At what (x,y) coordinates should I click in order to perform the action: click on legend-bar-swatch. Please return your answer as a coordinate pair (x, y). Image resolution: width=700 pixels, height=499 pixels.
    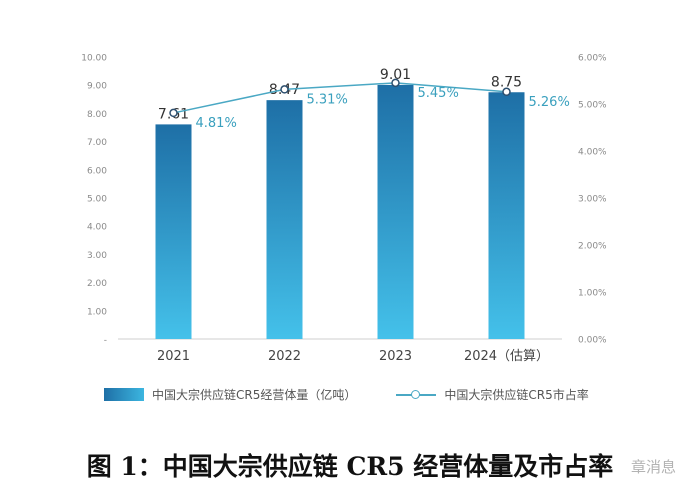
    Looking at the image, I should click on (124, 394).